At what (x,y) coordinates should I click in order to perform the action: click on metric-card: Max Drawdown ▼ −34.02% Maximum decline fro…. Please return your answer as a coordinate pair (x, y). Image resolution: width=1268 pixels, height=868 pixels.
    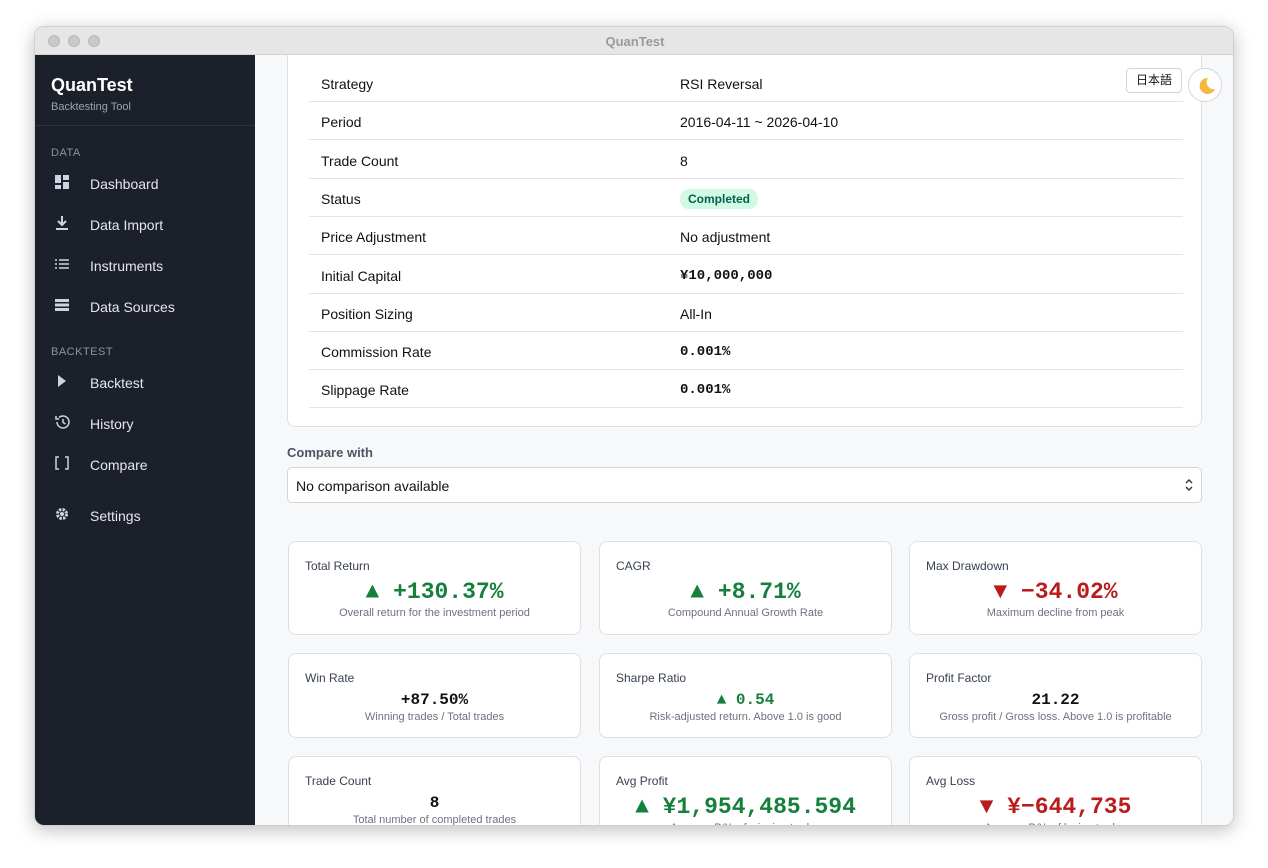
    Looking at the image, I should click on (1055, 588).